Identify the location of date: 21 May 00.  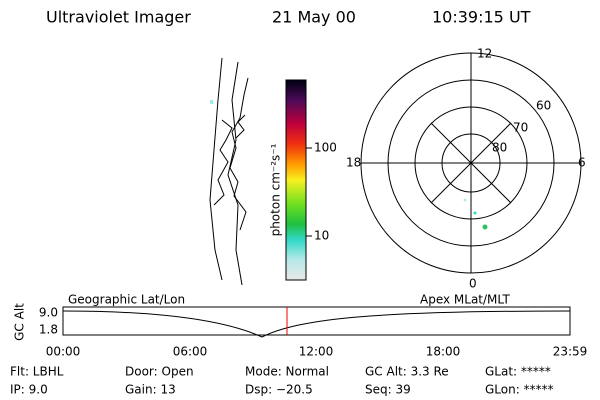
(314, 17).